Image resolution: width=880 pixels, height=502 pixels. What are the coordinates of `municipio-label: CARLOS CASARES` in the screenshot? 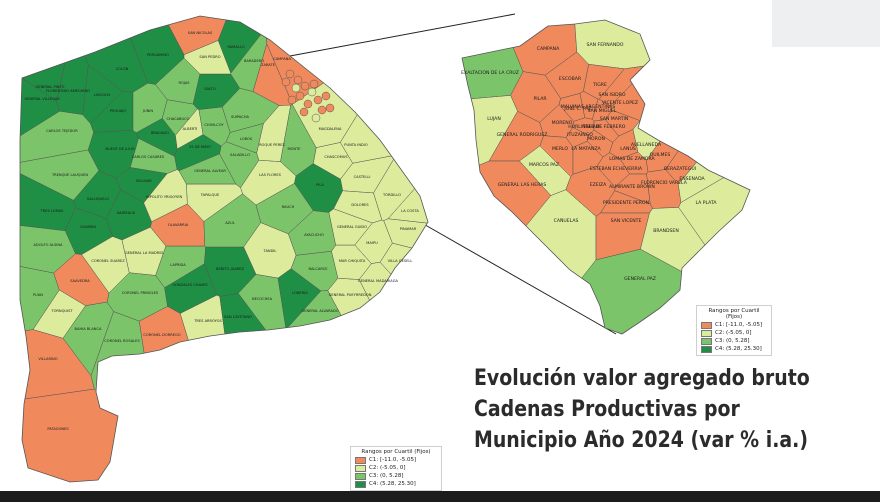 It's located at (148, 157).